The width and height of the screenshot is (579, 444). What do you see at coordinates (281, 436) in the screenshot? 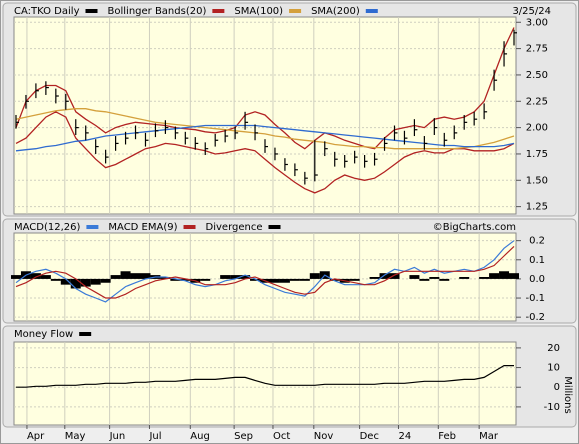
I see `x-tick-label: Oct` at bounding box center [281, 436].